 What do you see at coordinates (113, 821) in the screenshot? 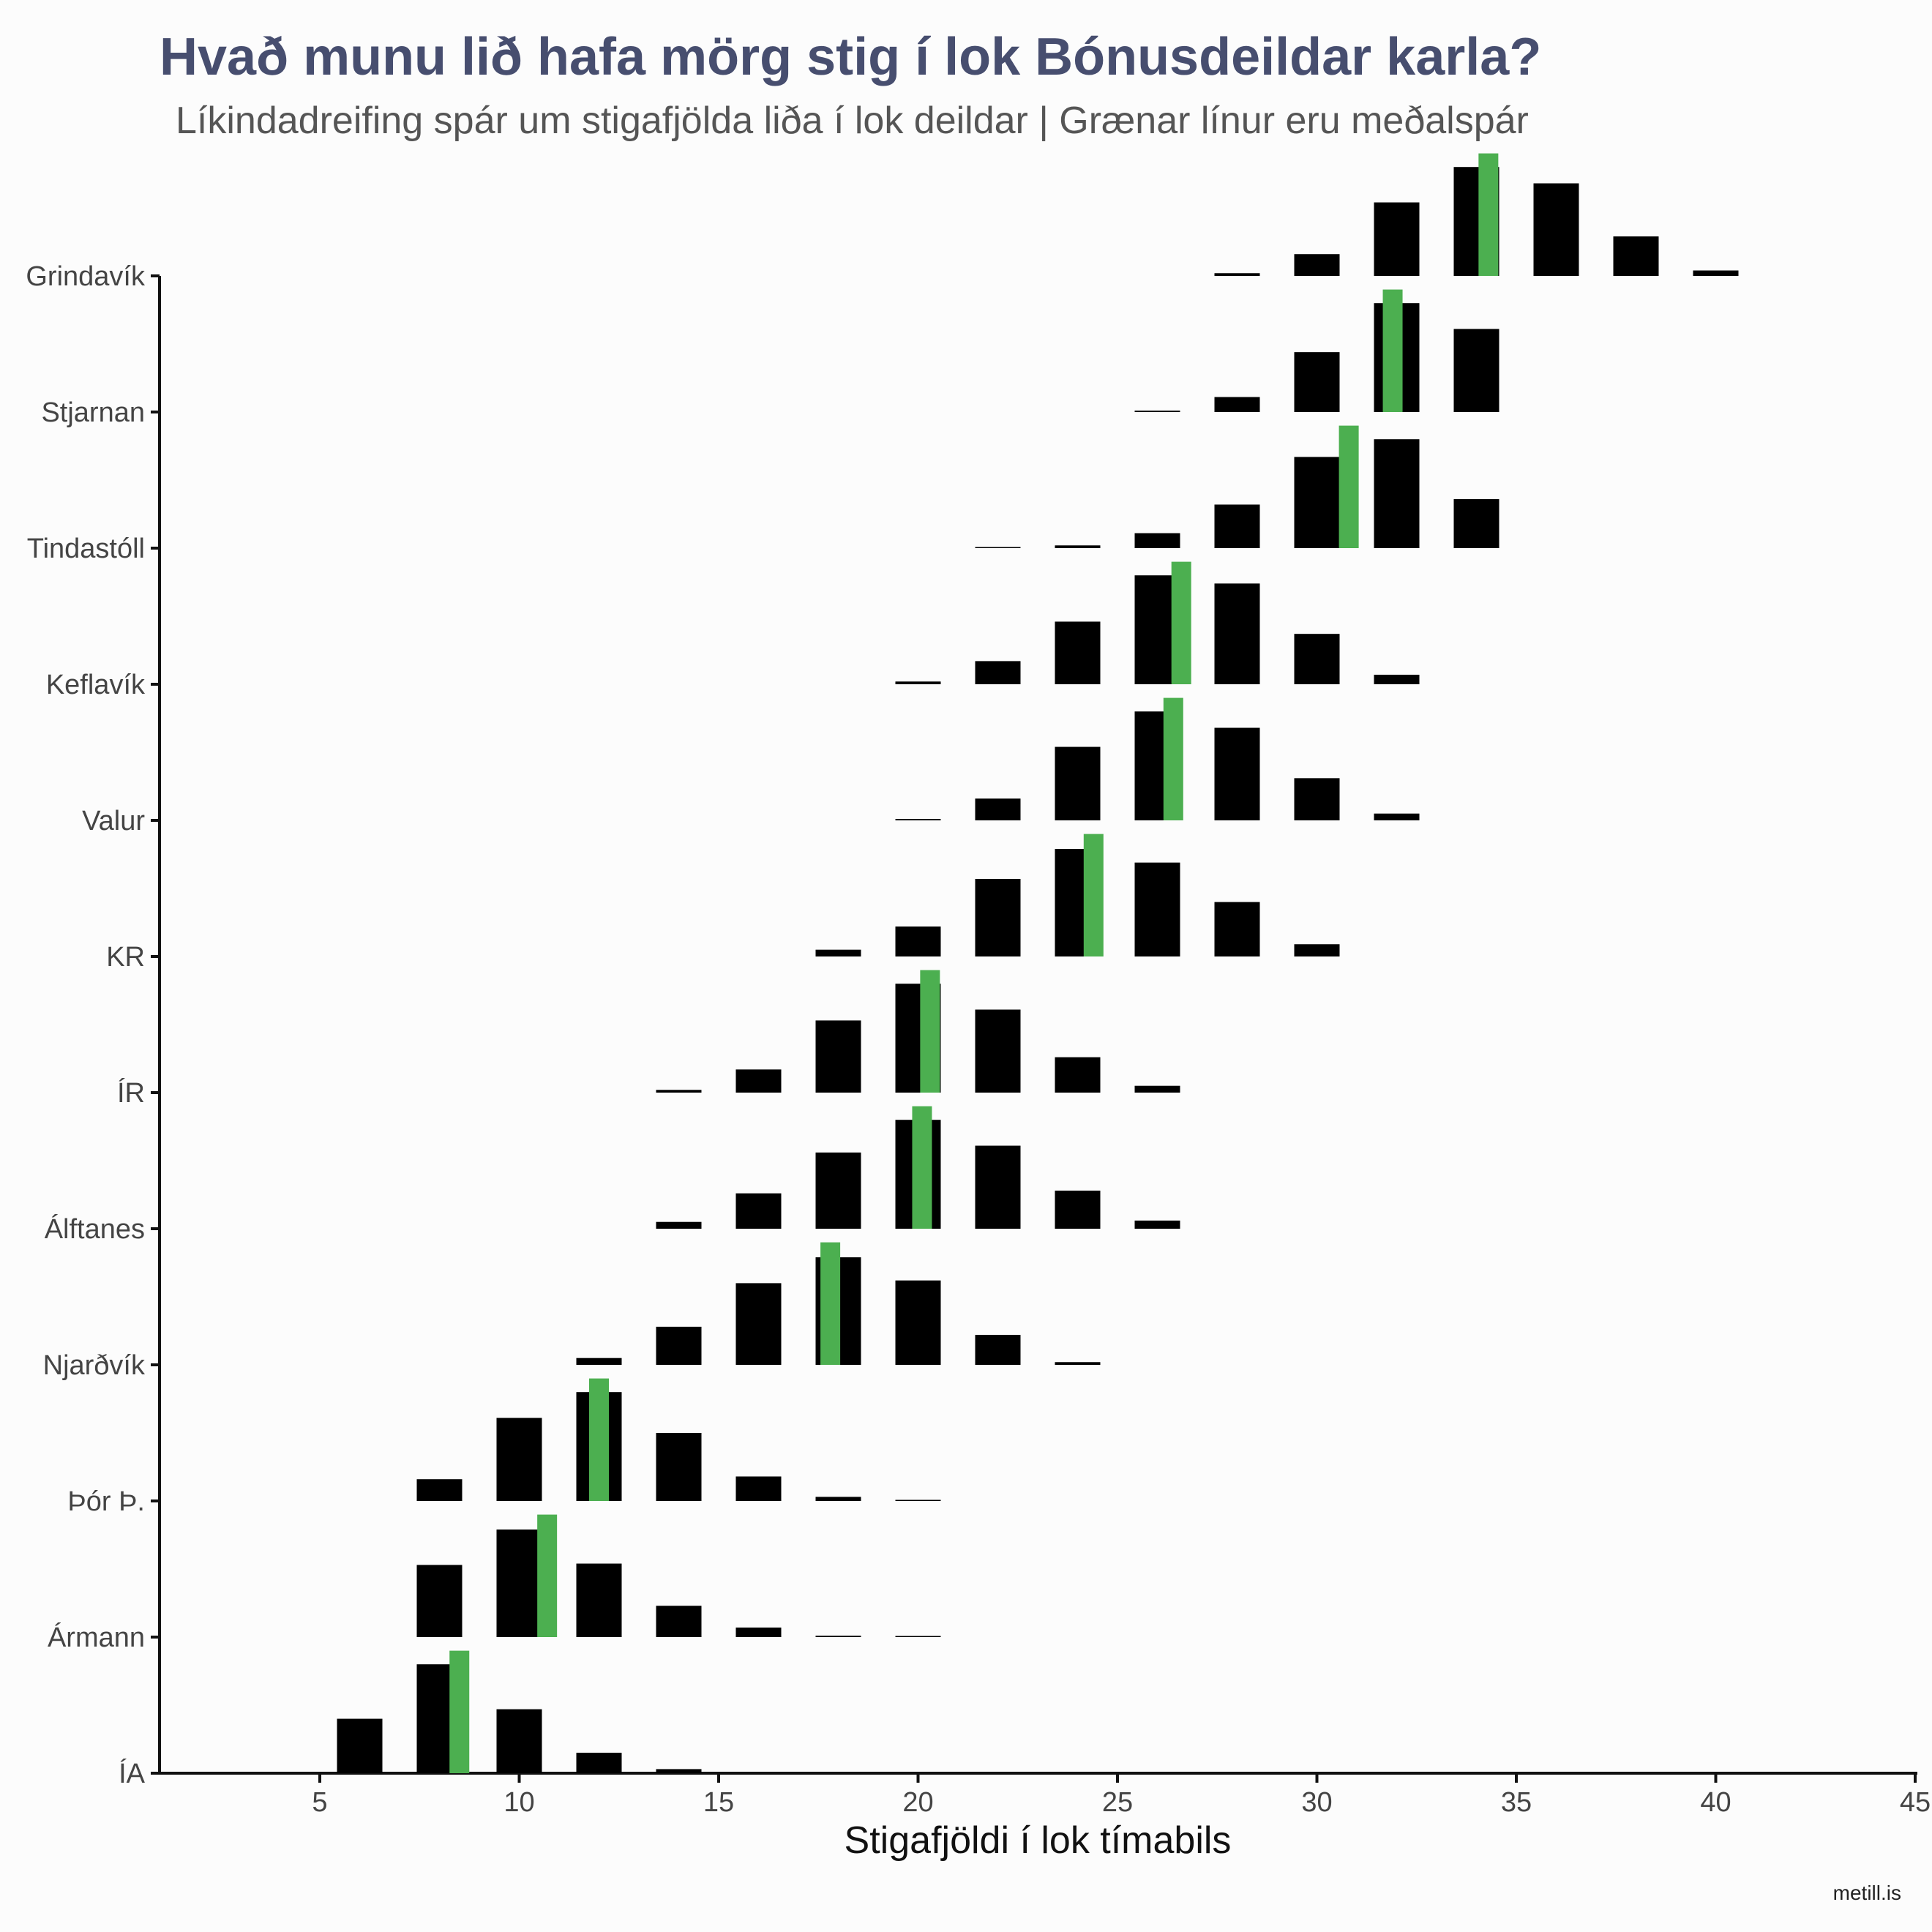
I see `y-tick-label: Valur` at bounding box center [113, 821].